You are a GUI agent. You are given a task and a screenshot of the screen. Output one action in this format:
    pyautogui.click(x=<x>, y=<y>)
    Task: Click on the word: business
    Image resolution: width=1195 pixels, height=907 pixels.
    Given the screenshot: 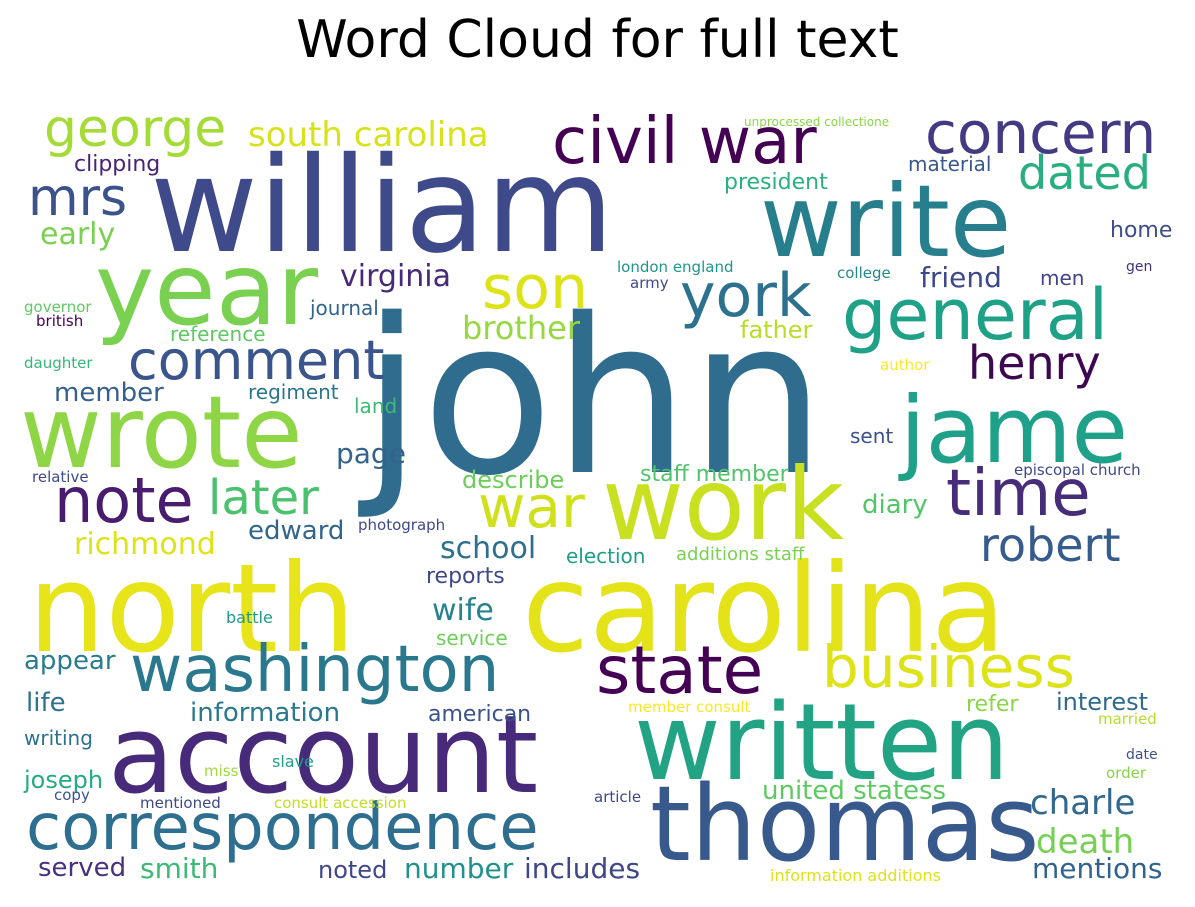 What is the action you would take?
    pyautogui.click(x=948, y=667)
    